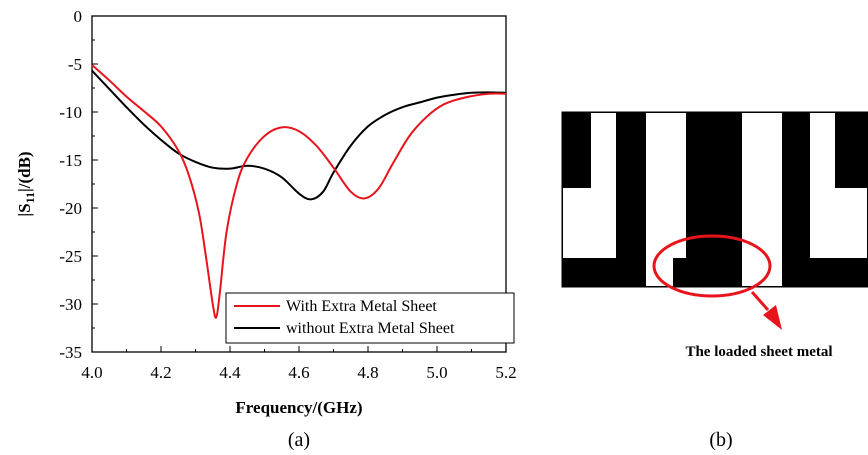 This screenshot has height=455, width=868. What do you see at coordinates (78, 16) in the screenshot?
I see `y-tick-label: 0` at bounding box center [78, 16].